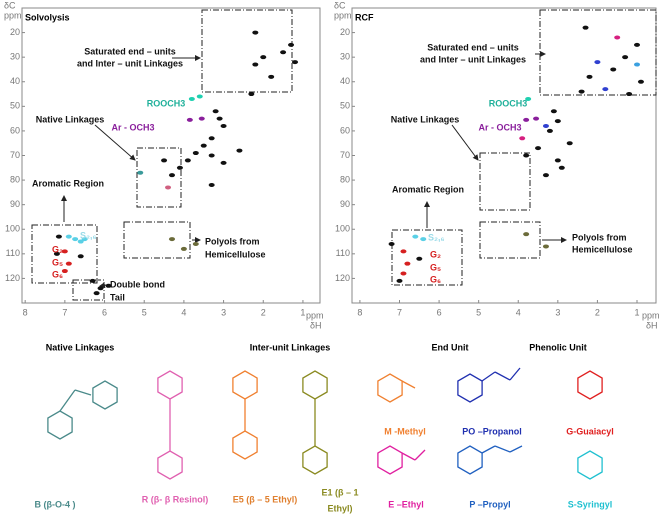  What do you see at coordinates (15, 106) in the screenshot?
I see `y-tick-label: 50` at bounding box center [15, 106].